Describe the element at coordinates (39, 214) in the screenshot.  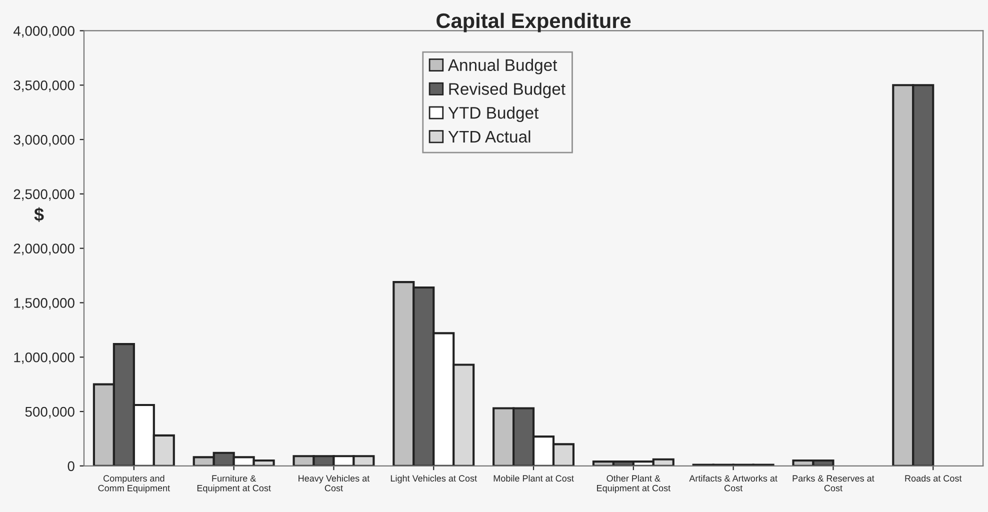
I see `y-axis-title: $` at that location.